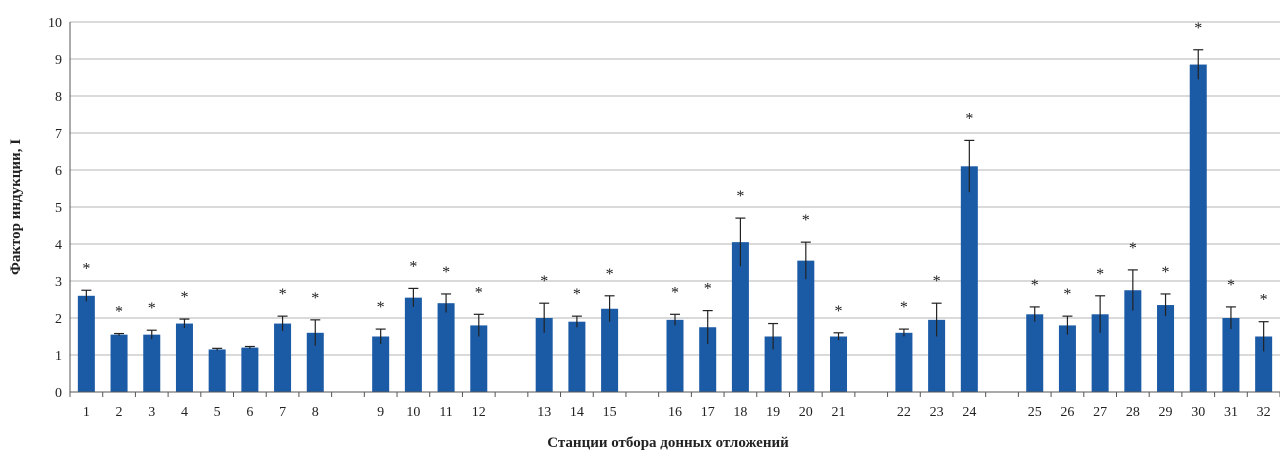 The width and height of the screenshot is (1280, 457). I want to click on x-tick-label: 12, so click(479, 412).